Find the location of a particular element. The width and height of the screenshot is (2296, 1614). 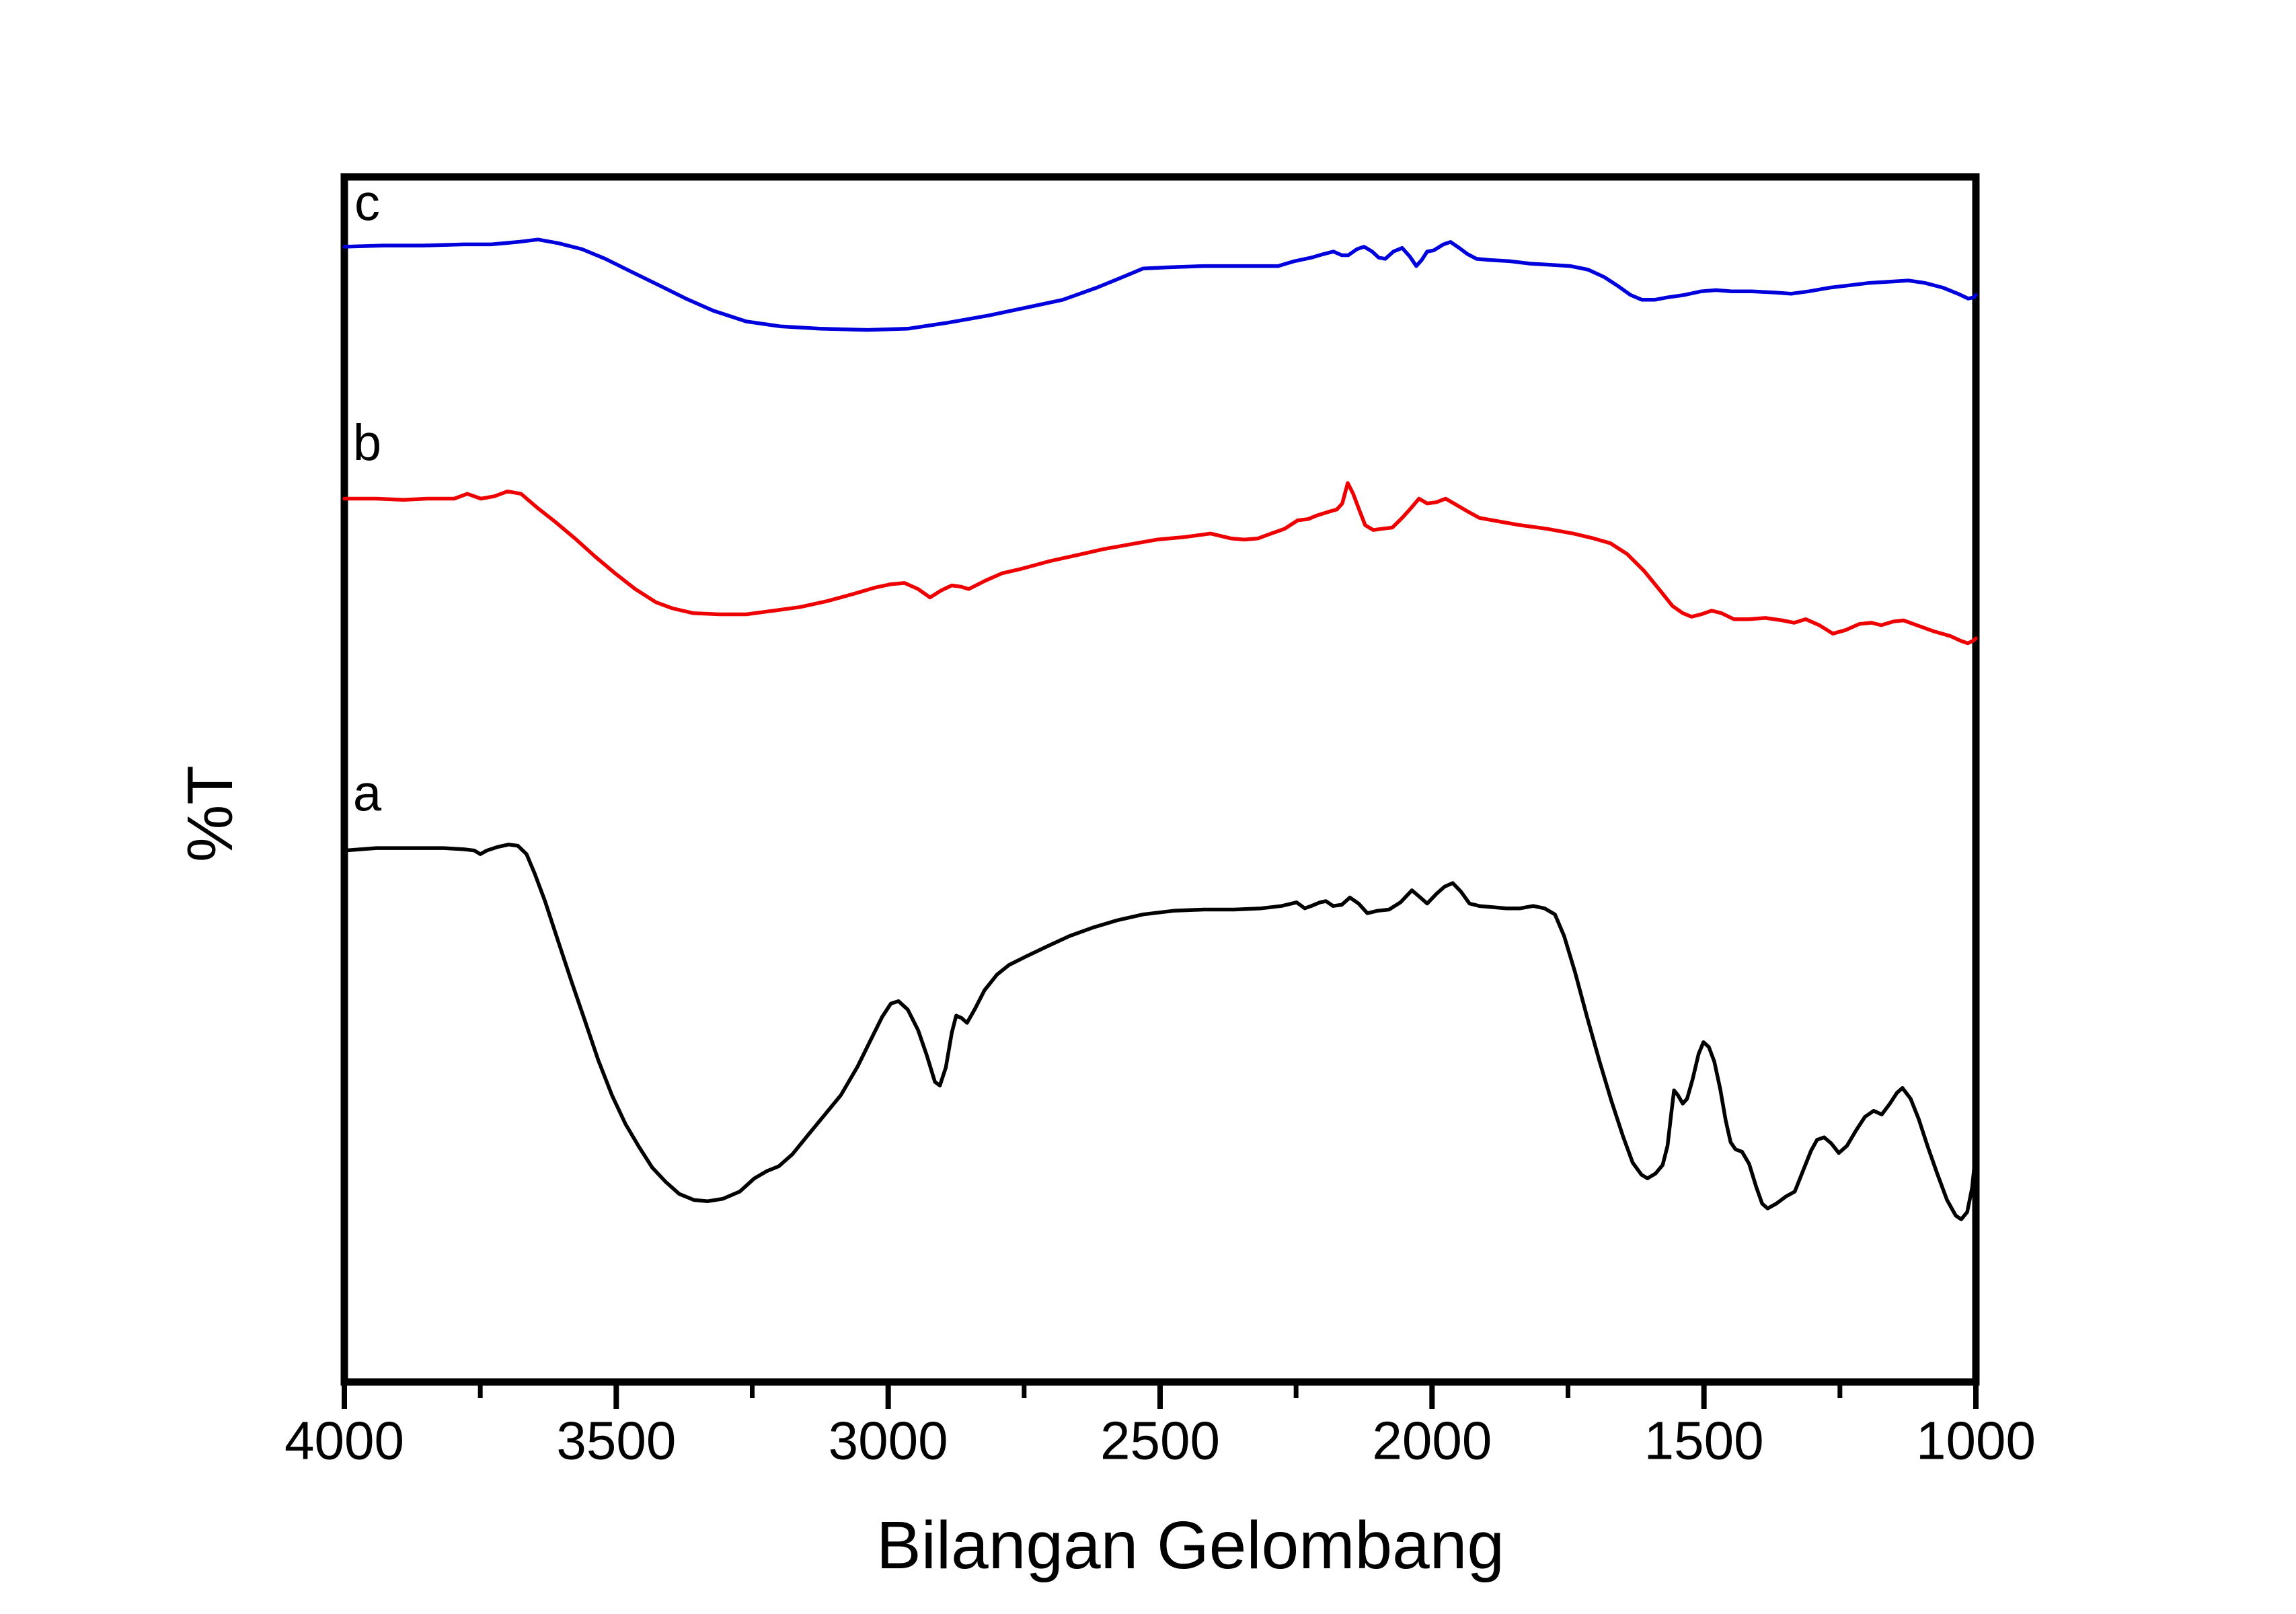

x-tick-label: 1500 is located at coordinates (1704, 1441).